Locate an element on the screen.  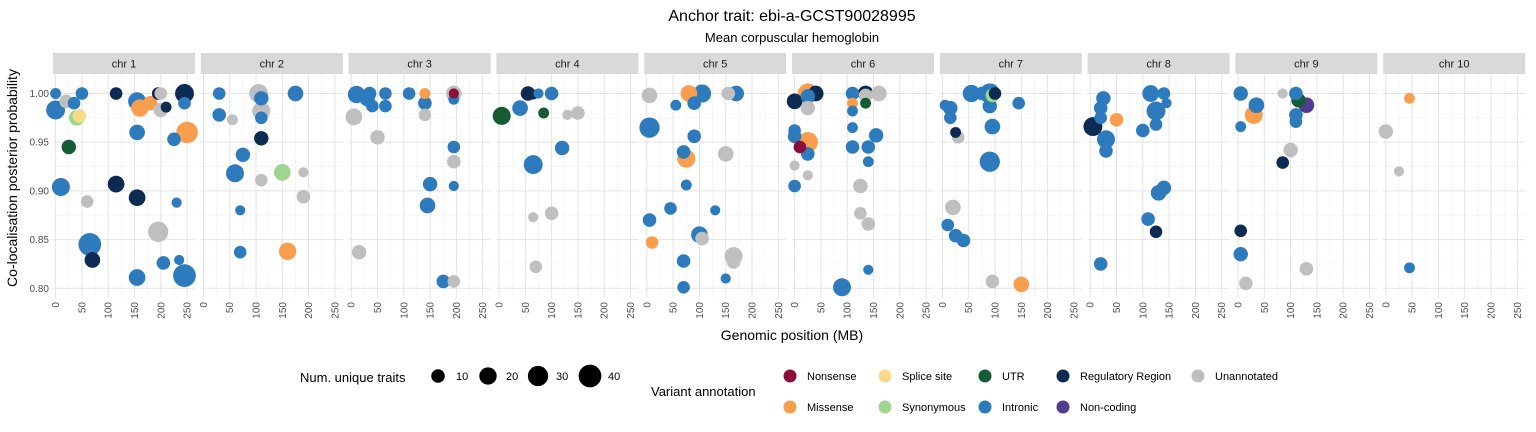
x-tick-label: 0 is located at coordinates (1239, 305).